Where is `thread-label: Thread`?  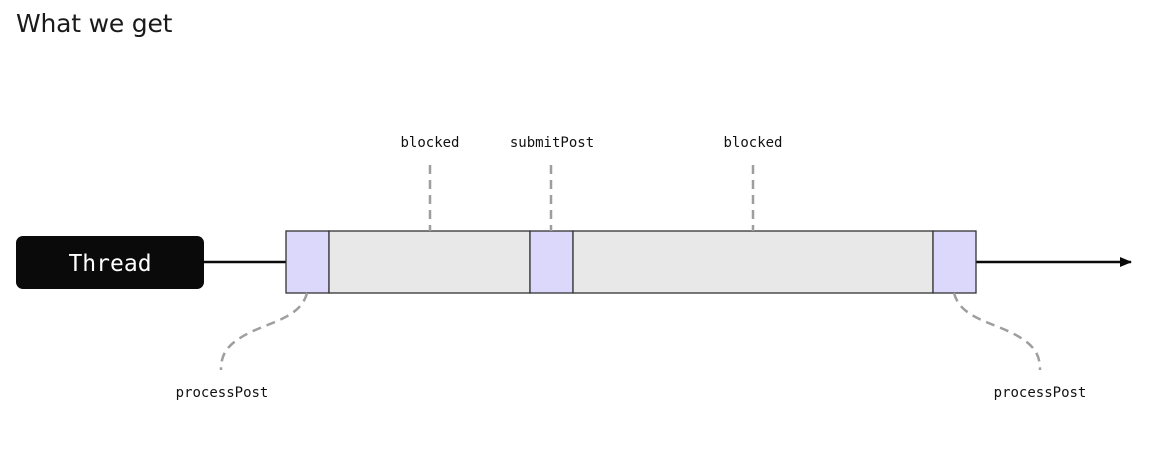
thread-label: Thread is located at coordinates (109, 264).